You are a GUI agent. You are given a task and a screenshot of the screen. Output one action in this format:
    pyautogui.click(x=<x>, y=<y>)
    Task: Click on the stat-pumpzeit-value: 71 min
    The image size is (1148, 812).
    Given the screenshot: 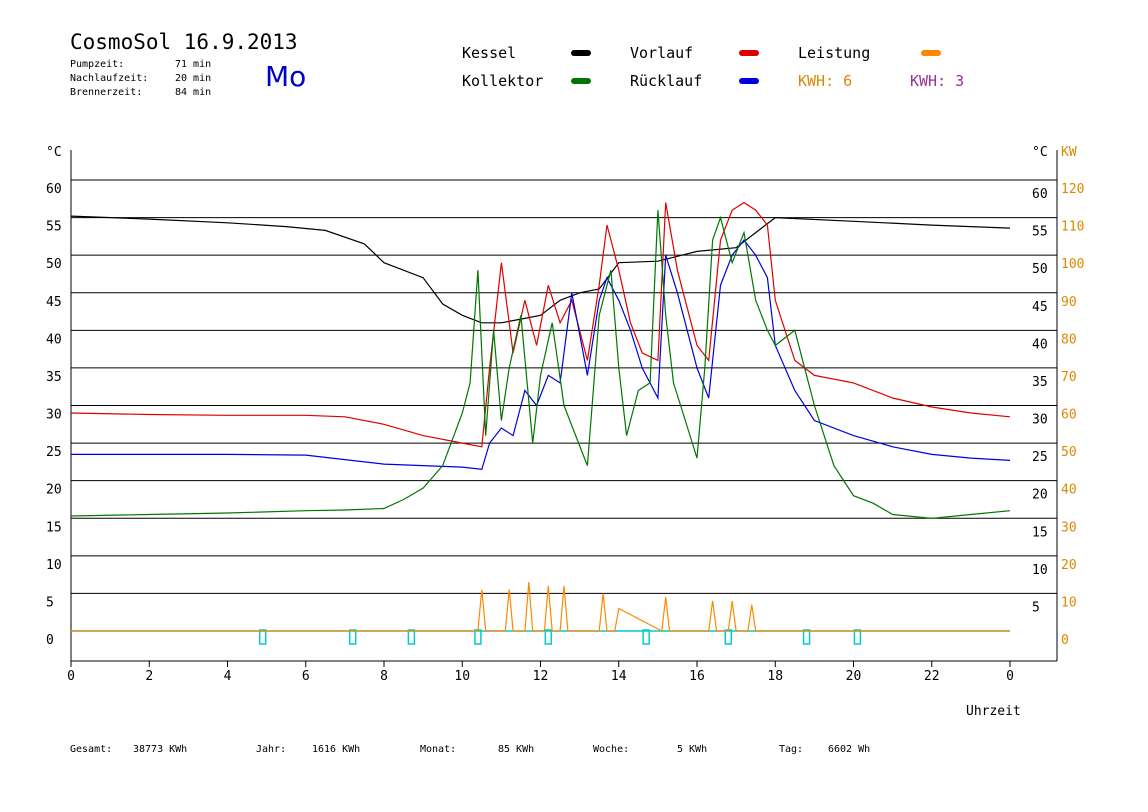 What is the action you would take?
    pyautogui.click(x=193, y=64)
    